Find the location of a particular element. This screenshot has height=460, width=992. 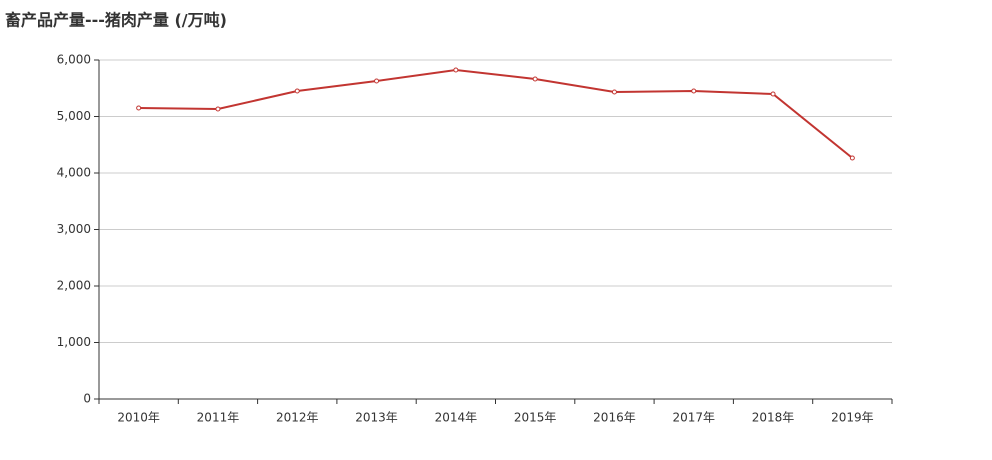

y-tick-label: 5,000 is located at coordinates (74, 116).